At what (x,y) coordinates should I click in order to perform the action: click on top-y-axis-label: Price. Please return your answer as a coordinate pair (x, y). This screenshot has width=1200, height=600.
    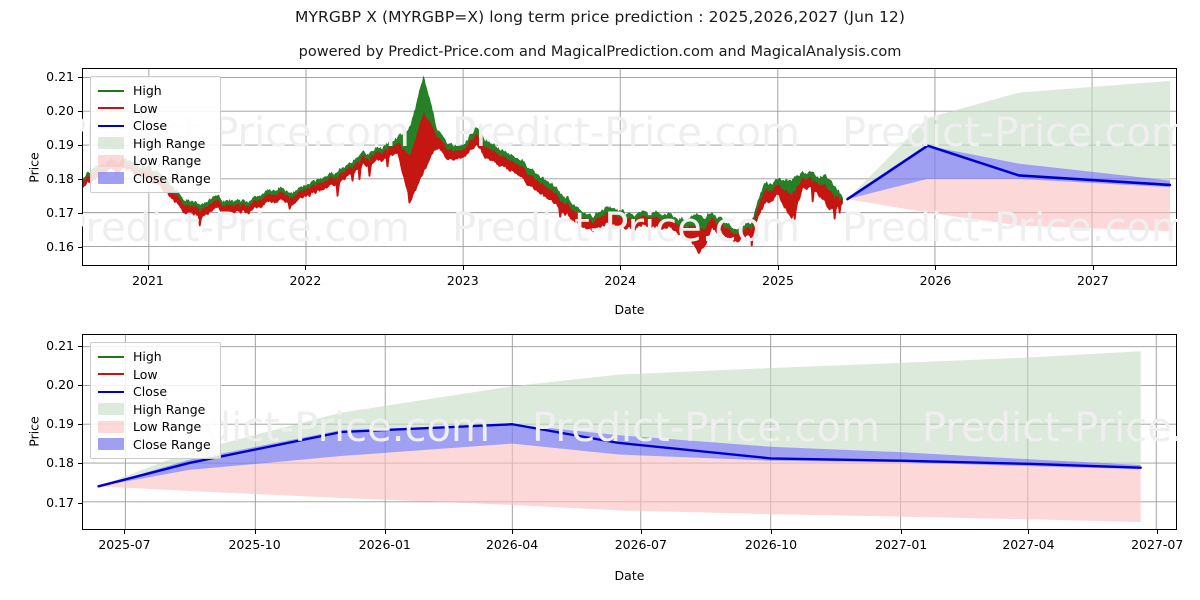
    Looking at the image, I should click on (34, 167).